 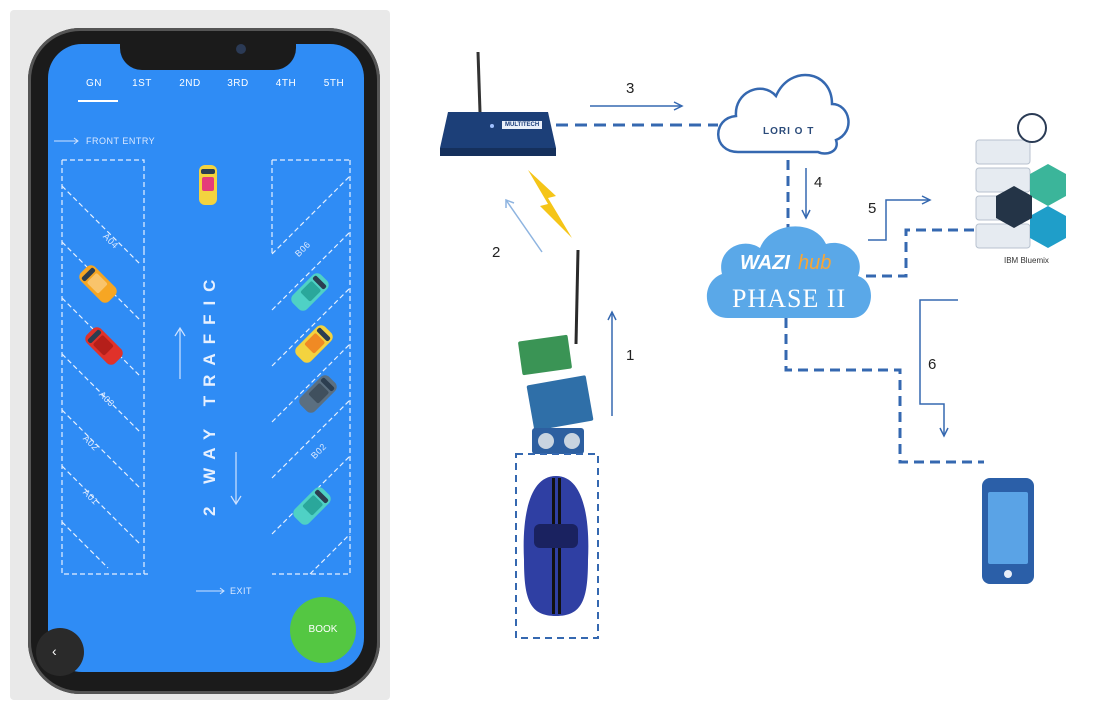 What do you see at coordinates (496, 252) in the screenshot?
I see `step-label-2: 2` at bounding box center [496, 252].